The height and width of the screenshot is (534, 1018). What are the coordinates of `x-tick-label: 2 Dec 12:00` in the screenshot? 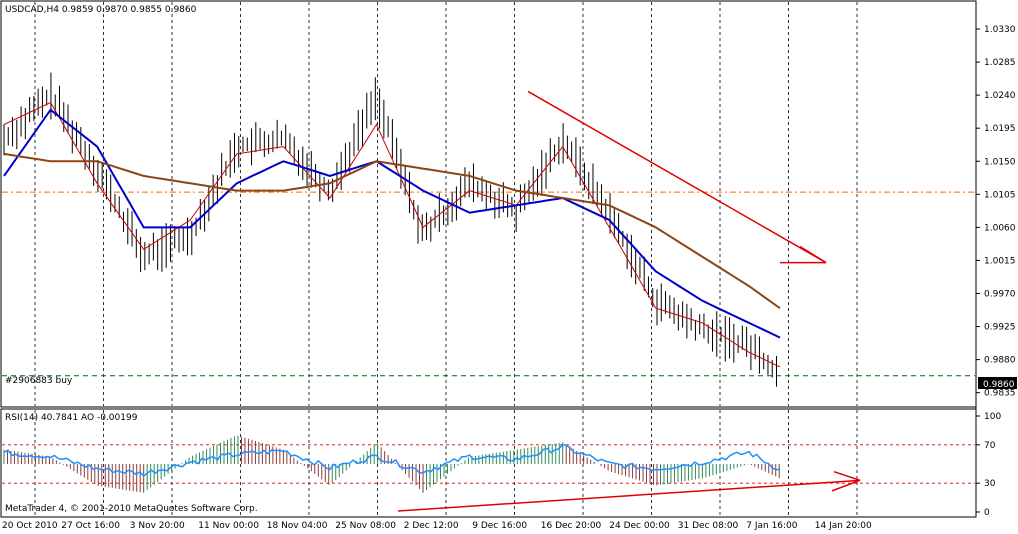 It's located at (431, 526).